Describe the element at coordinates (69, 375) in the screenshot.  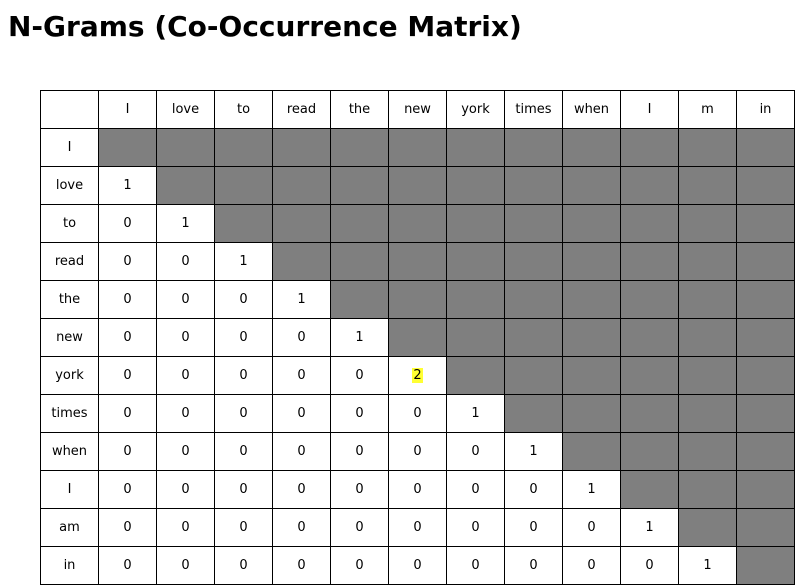
I see `row-label: york` at that location.